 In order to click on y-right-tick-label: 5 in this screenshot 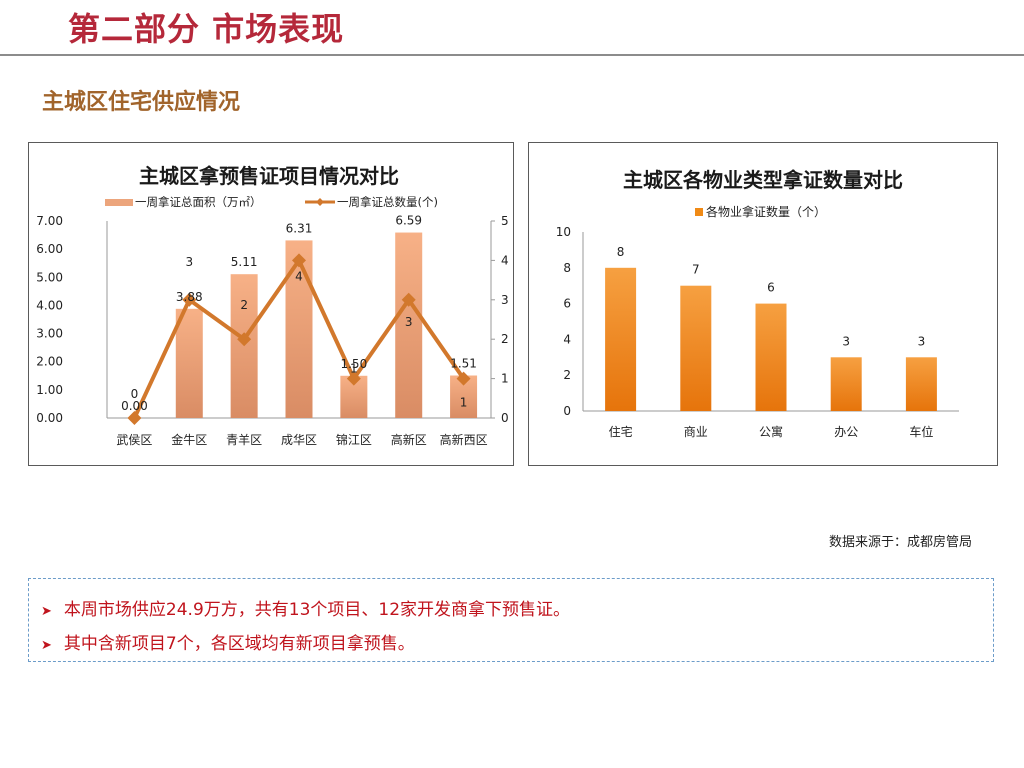, I will do `click(505, 221)`.